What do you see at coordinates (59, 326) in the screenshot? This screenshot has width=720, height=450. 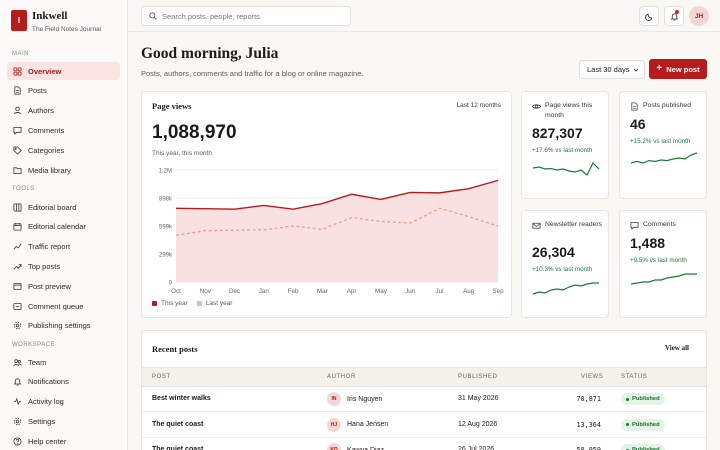 I see `sidebar-item-label: Publishing settings` at bounding box center [59, 326].